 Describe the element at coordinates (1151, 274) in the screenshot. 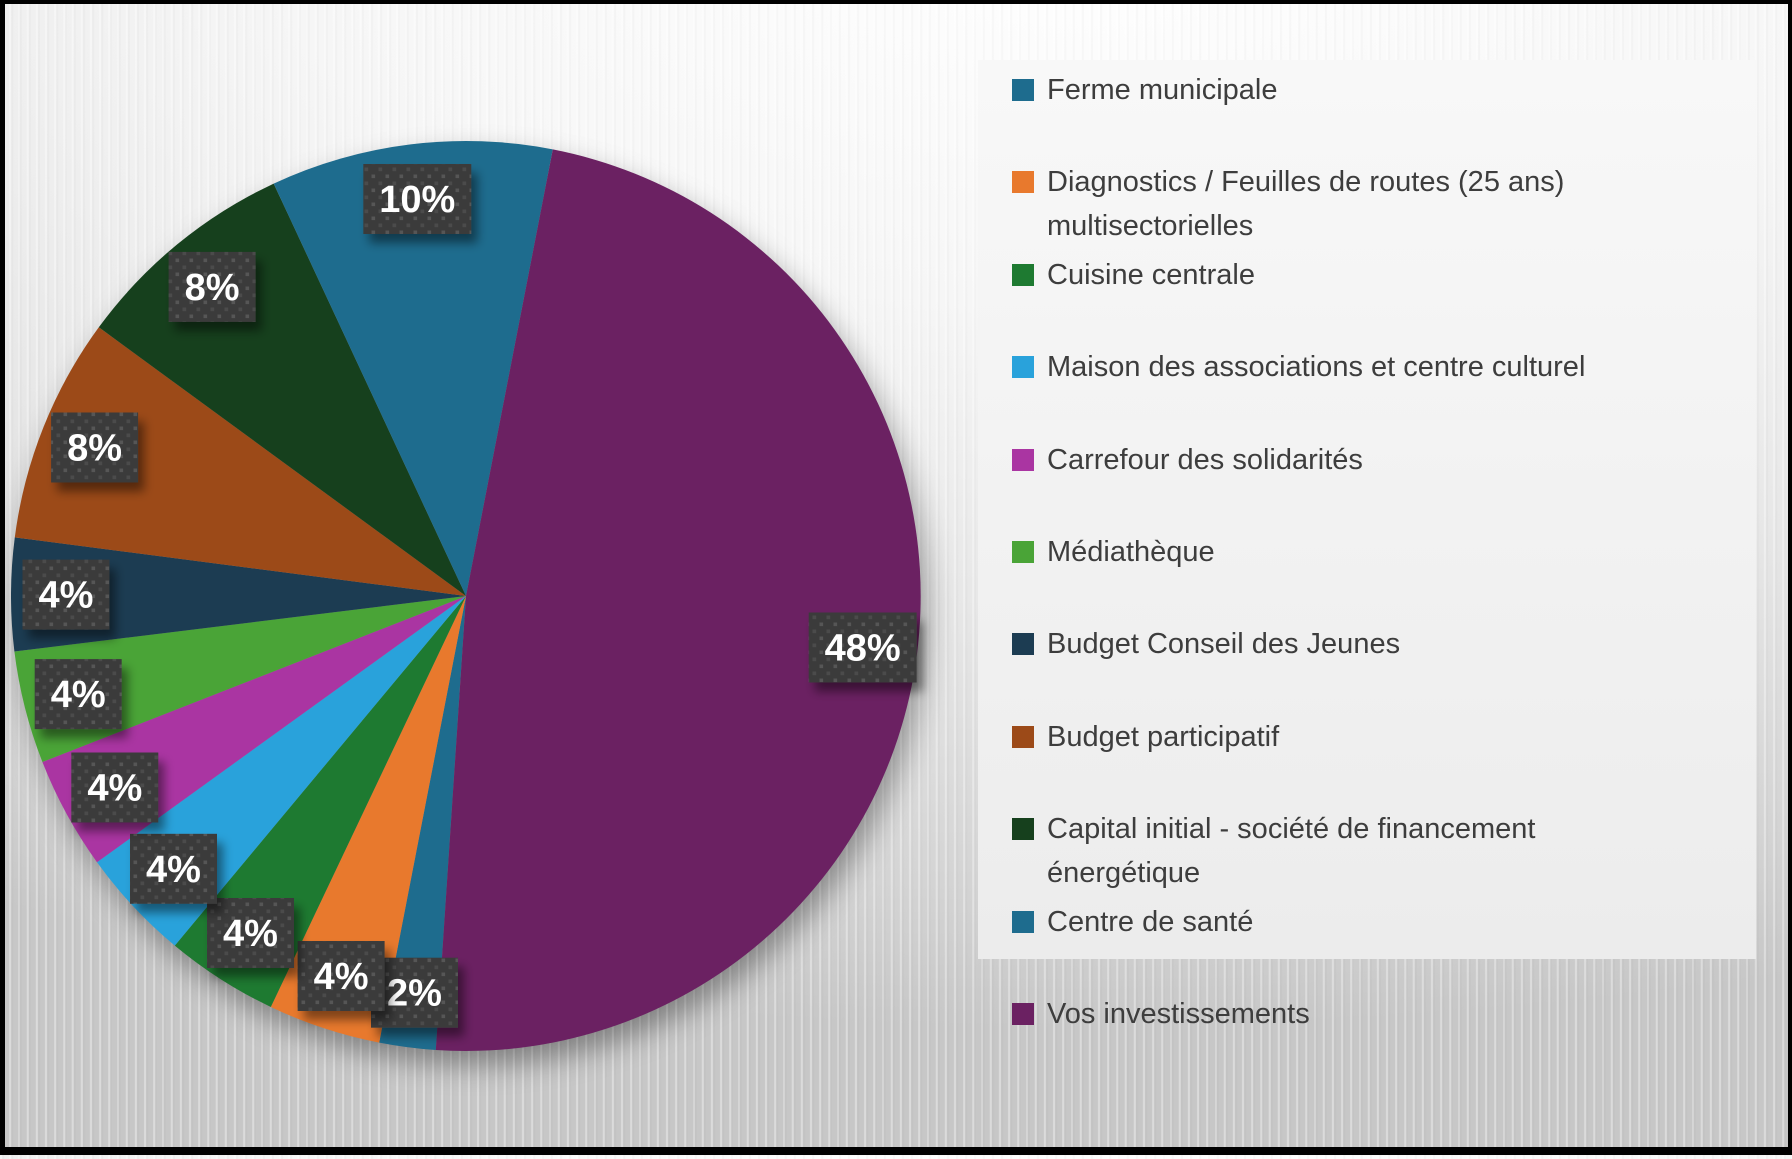

I see `legend-label: Cuisine centrale` at that location.